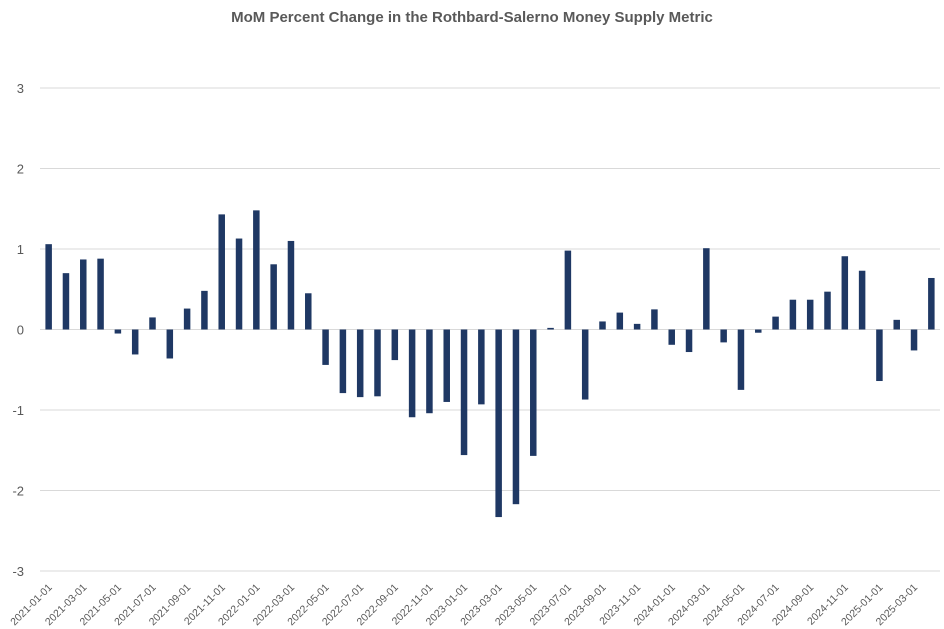  Describe the element at coordinates (18, 410) in the screenshot. I see `y-tick-label: -1` at that location.